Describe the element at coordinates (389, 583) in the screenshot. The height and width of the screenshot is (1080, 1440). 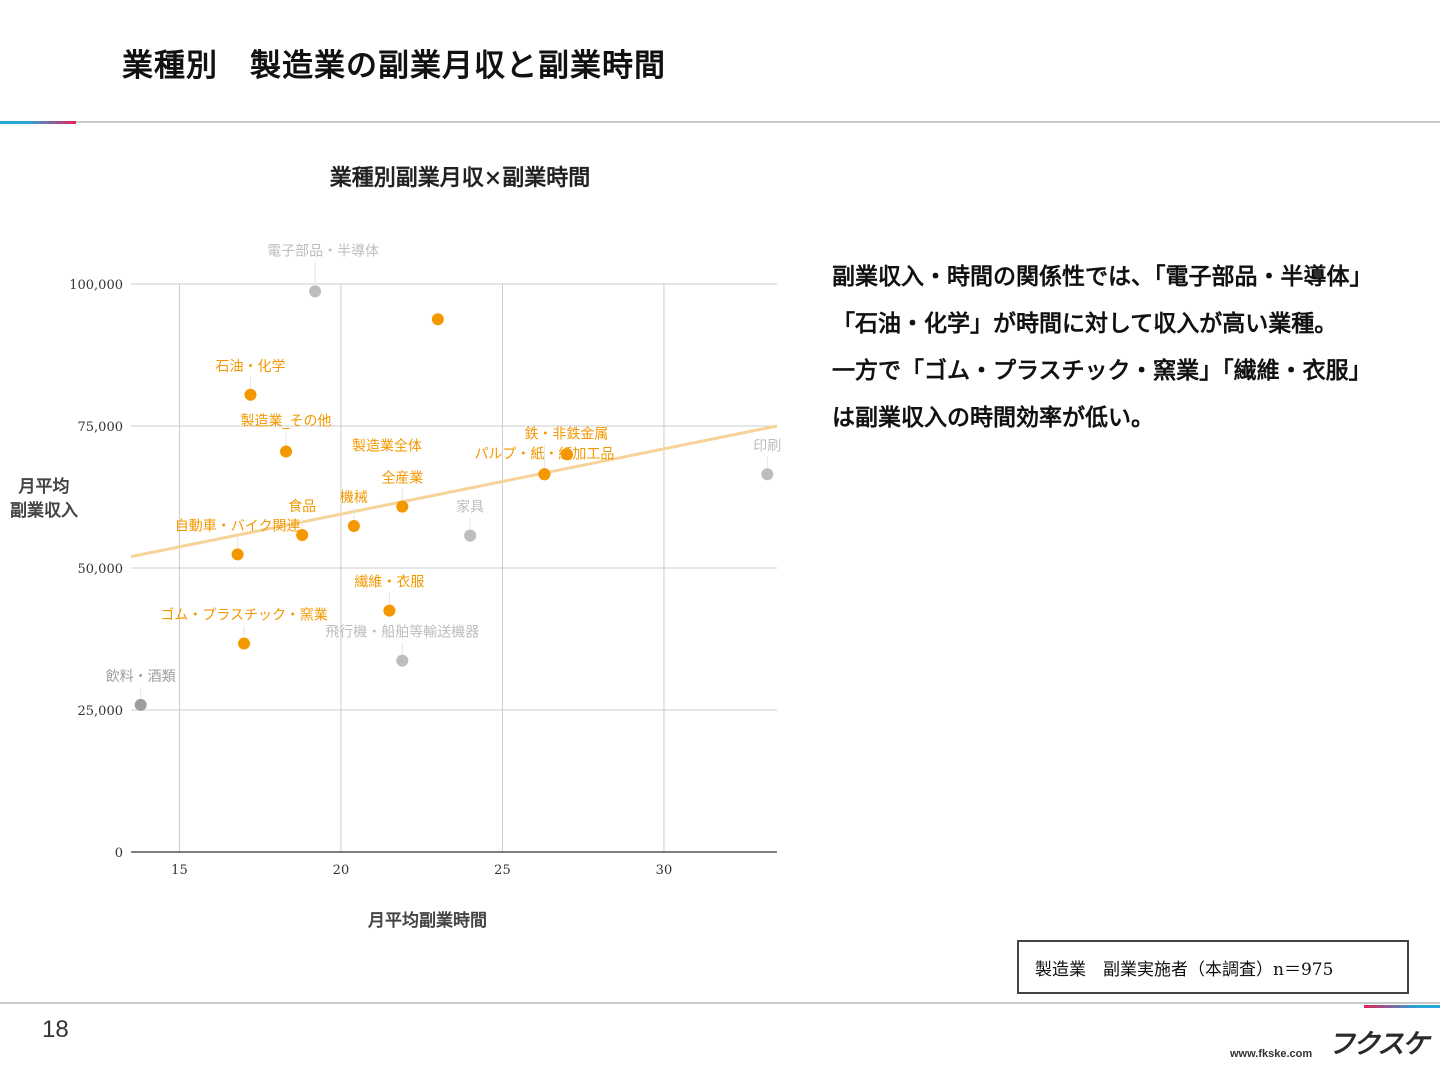
I see `point-label: 繊維・衣服` at that location.